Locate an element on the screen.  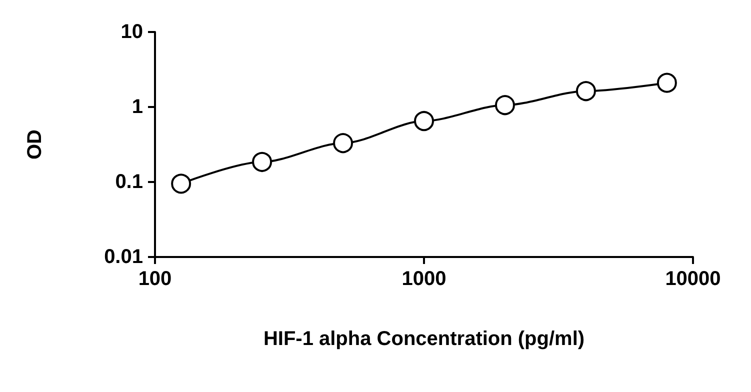
x-tick-label: 1000 is located at coordinates (424, 279).